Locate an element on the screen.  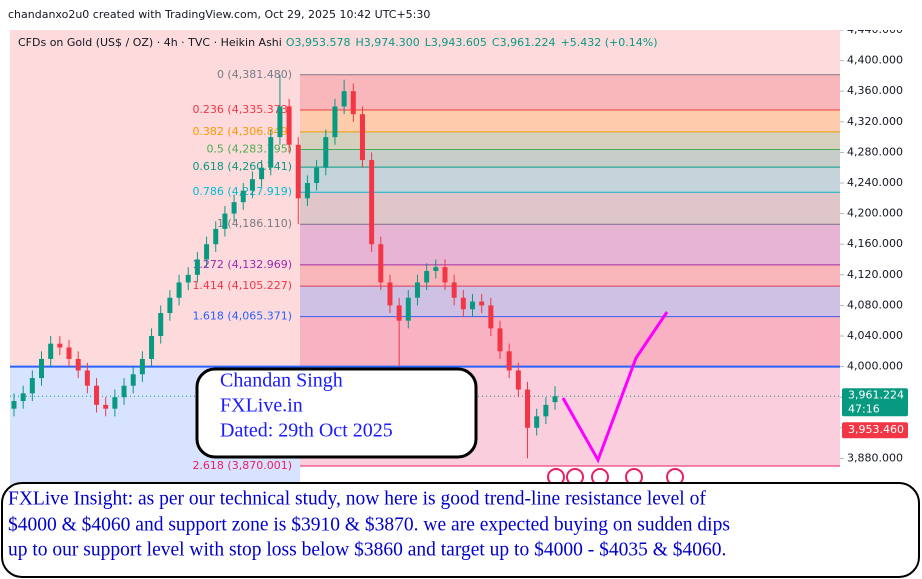
fib-label: 2.618 (3,870.001) is located at coordinates (242, 465).